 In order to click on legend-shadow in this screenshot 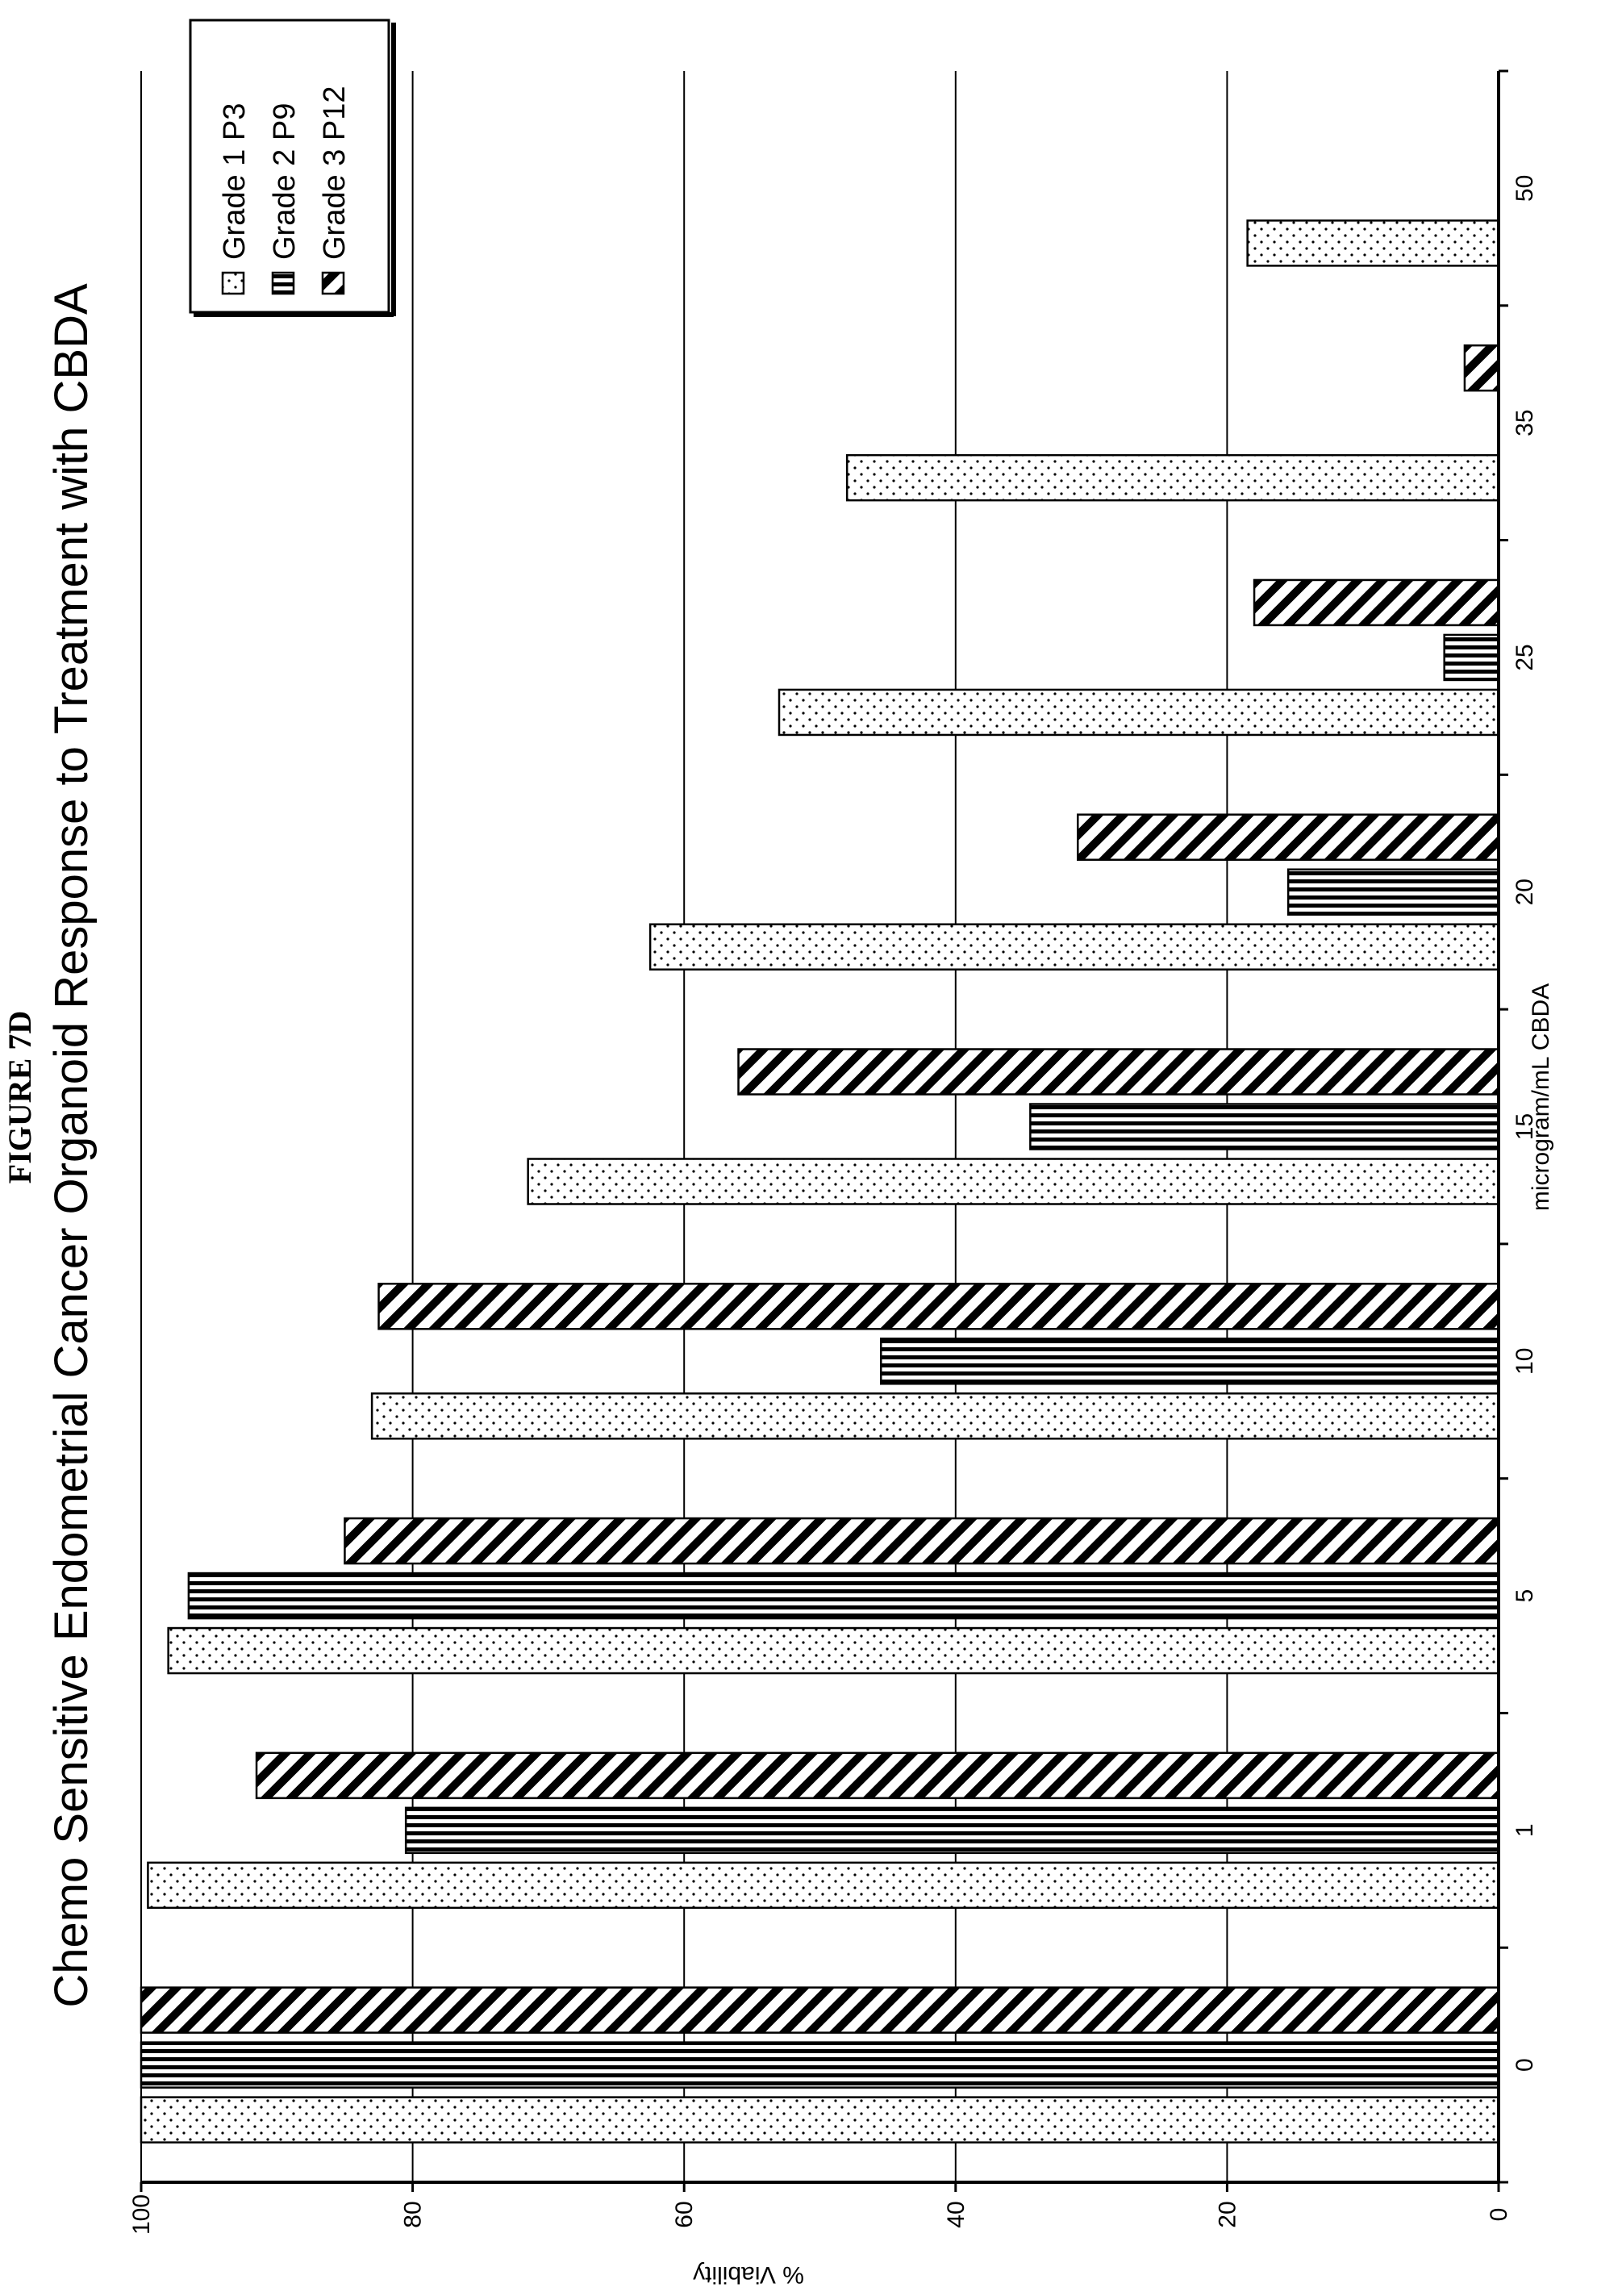, I will do `click(851, 169)`.